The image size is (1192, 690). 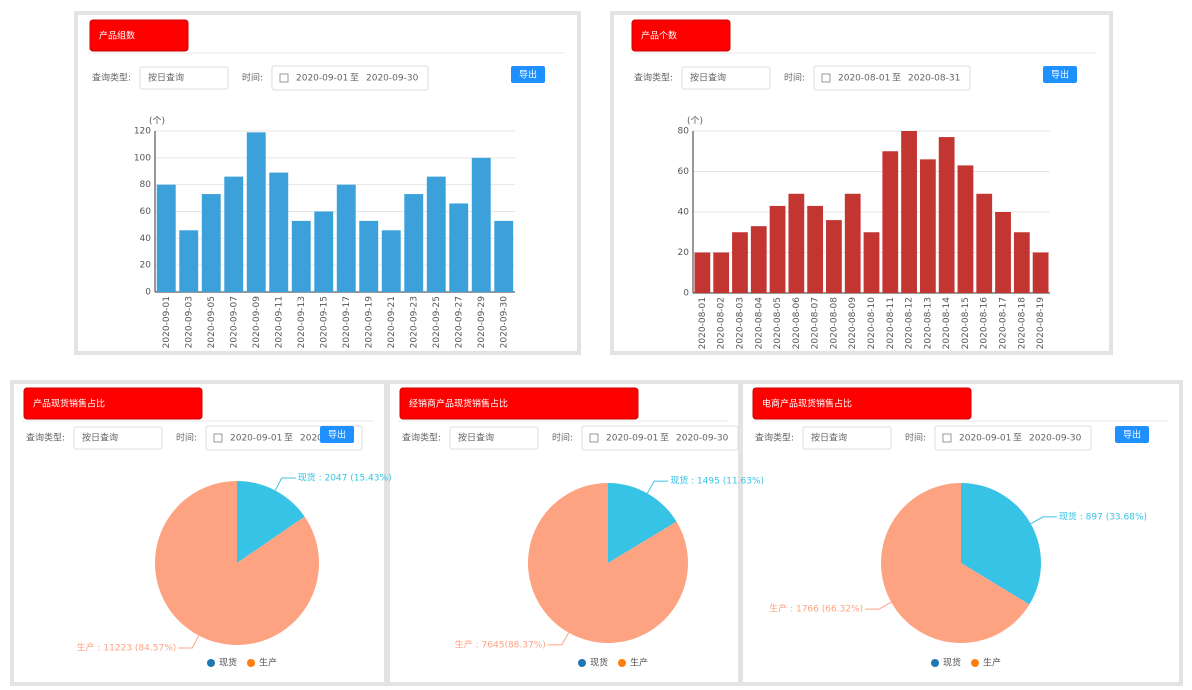 What do you see at coordinates (189, 642) in the screenshot?
I see `label-line` at bounding box center [189, 642].